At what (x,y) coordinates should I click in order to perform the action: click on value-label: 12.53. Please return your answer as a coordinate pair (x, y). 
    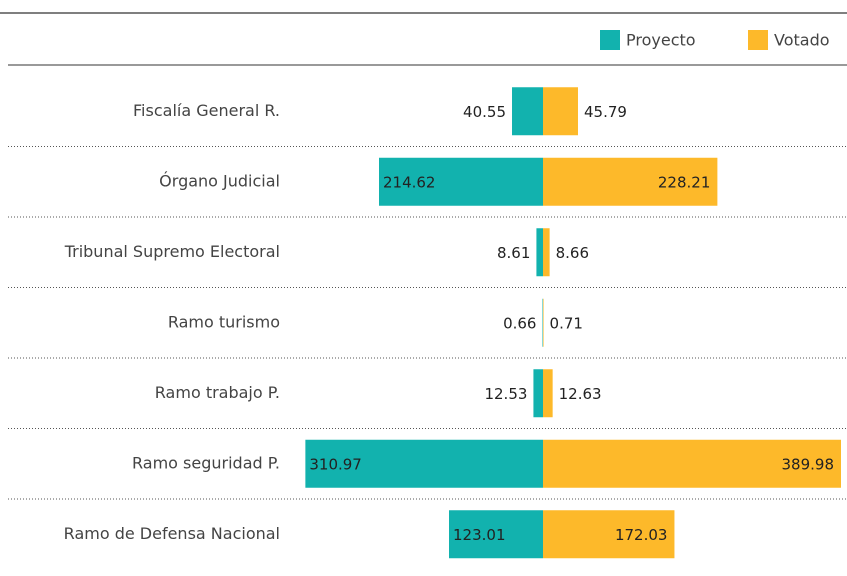
    Looking at the image, I should click on (505, 394).